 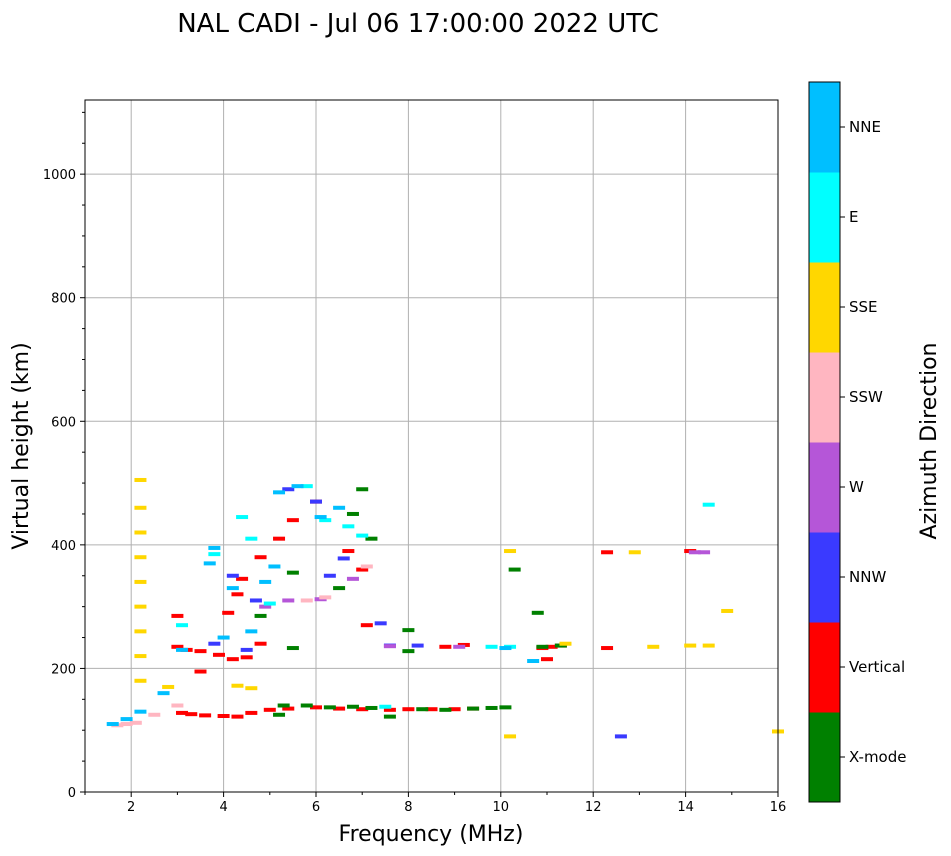 I want to click on colorbar-label: X-mode, so click(x=877, y=757).